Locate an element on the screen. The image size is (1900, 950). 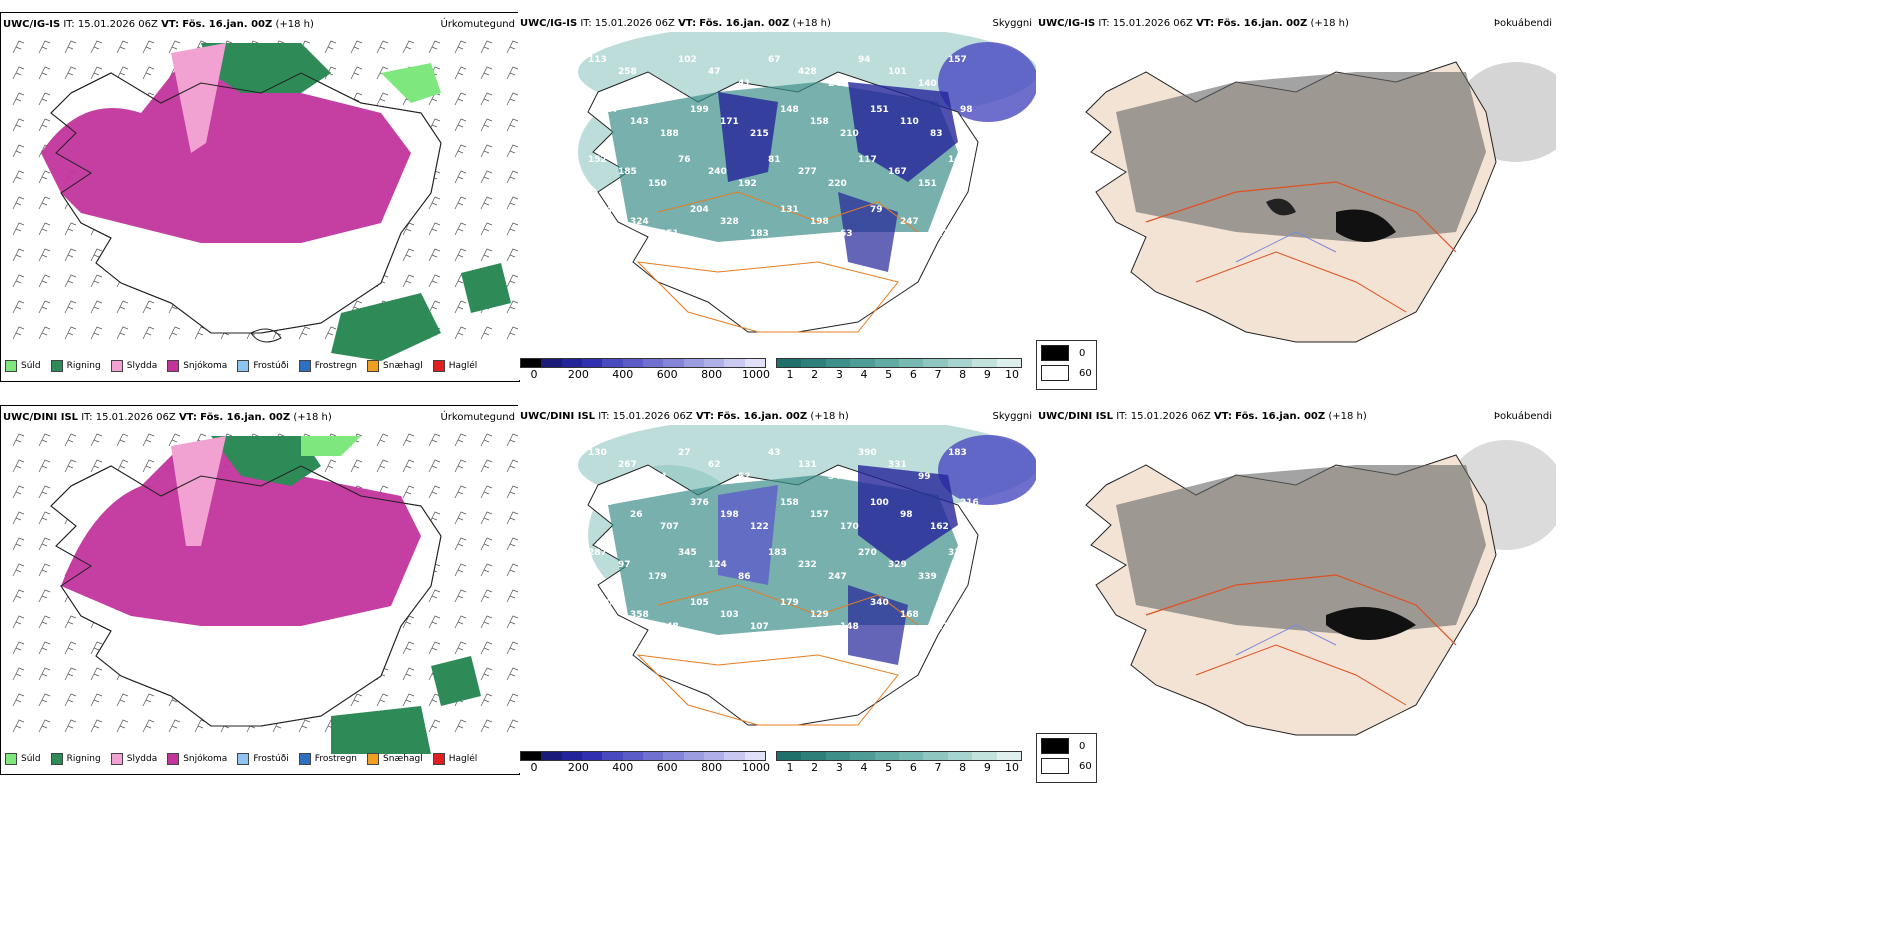
colorbar-tick: 5 is located at coordinates (889, 374).